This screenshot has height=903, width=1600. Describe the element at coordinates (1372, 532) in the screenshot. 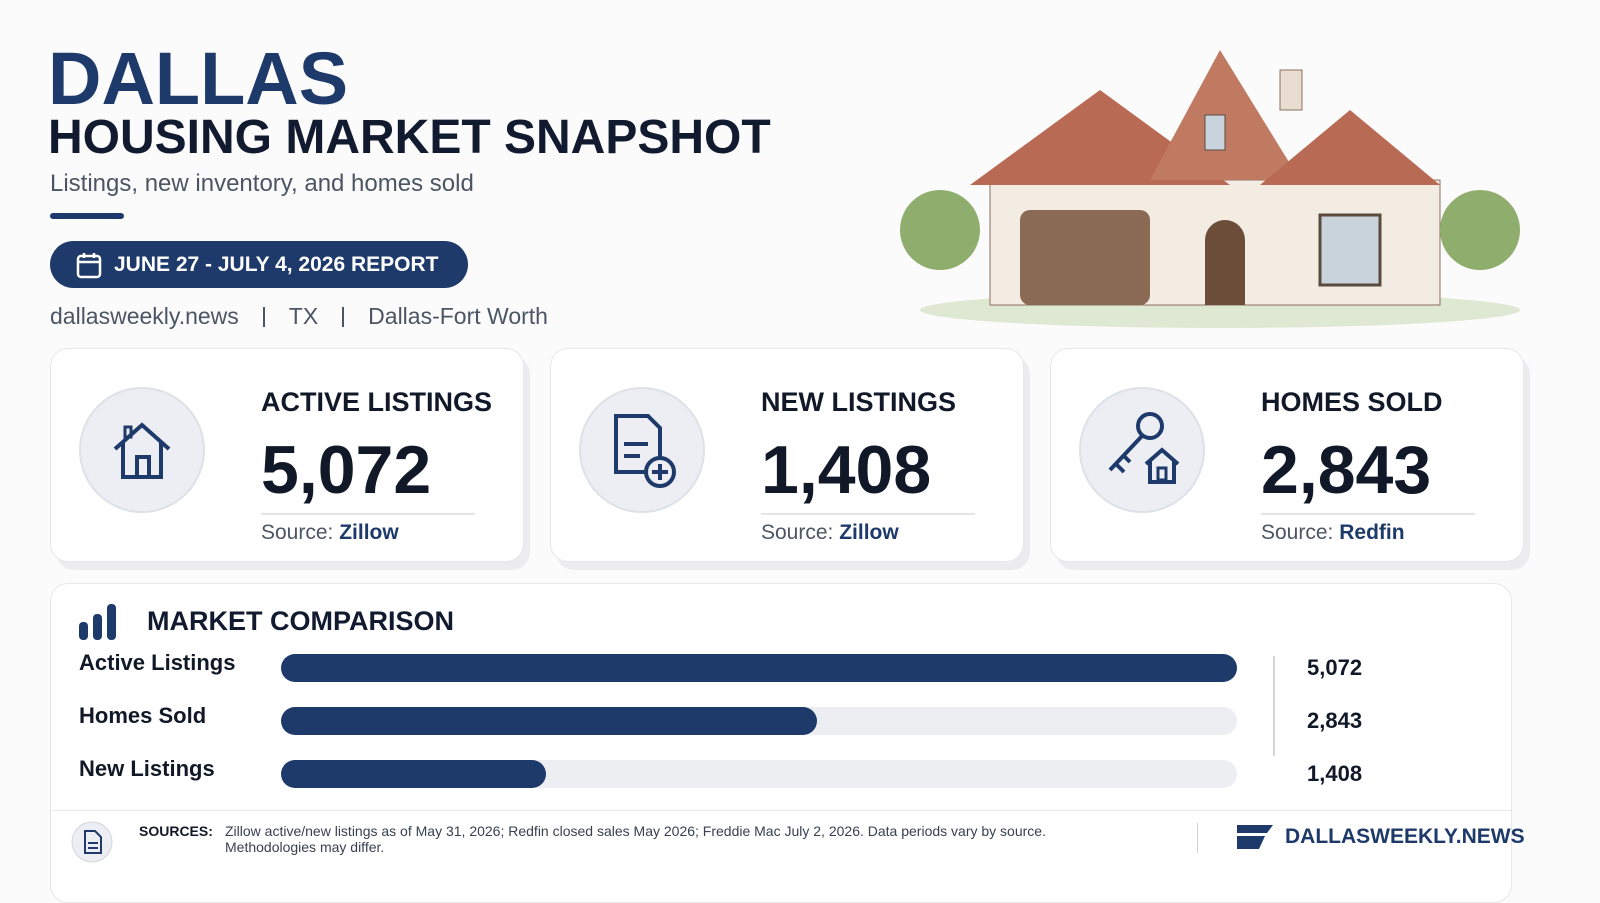

I see `source-name: Redfin` at that location.